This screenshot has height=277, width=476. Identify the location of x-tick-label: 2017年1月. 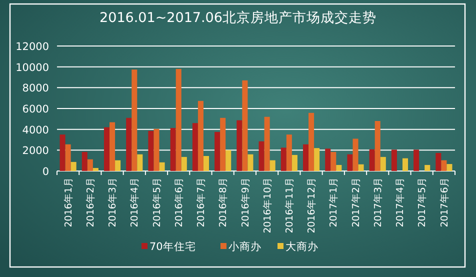
(334, 202).